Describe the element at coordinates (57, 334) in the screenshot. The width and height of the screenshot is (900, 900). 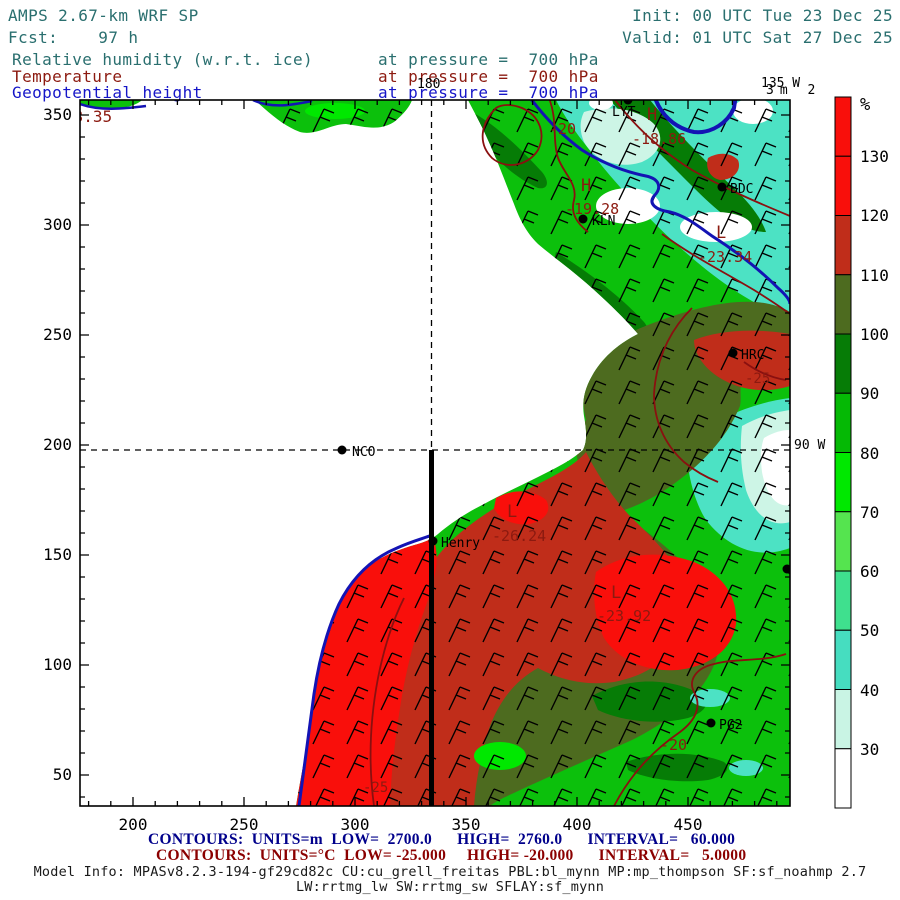
I see `y-tick-label: 250` at that location.